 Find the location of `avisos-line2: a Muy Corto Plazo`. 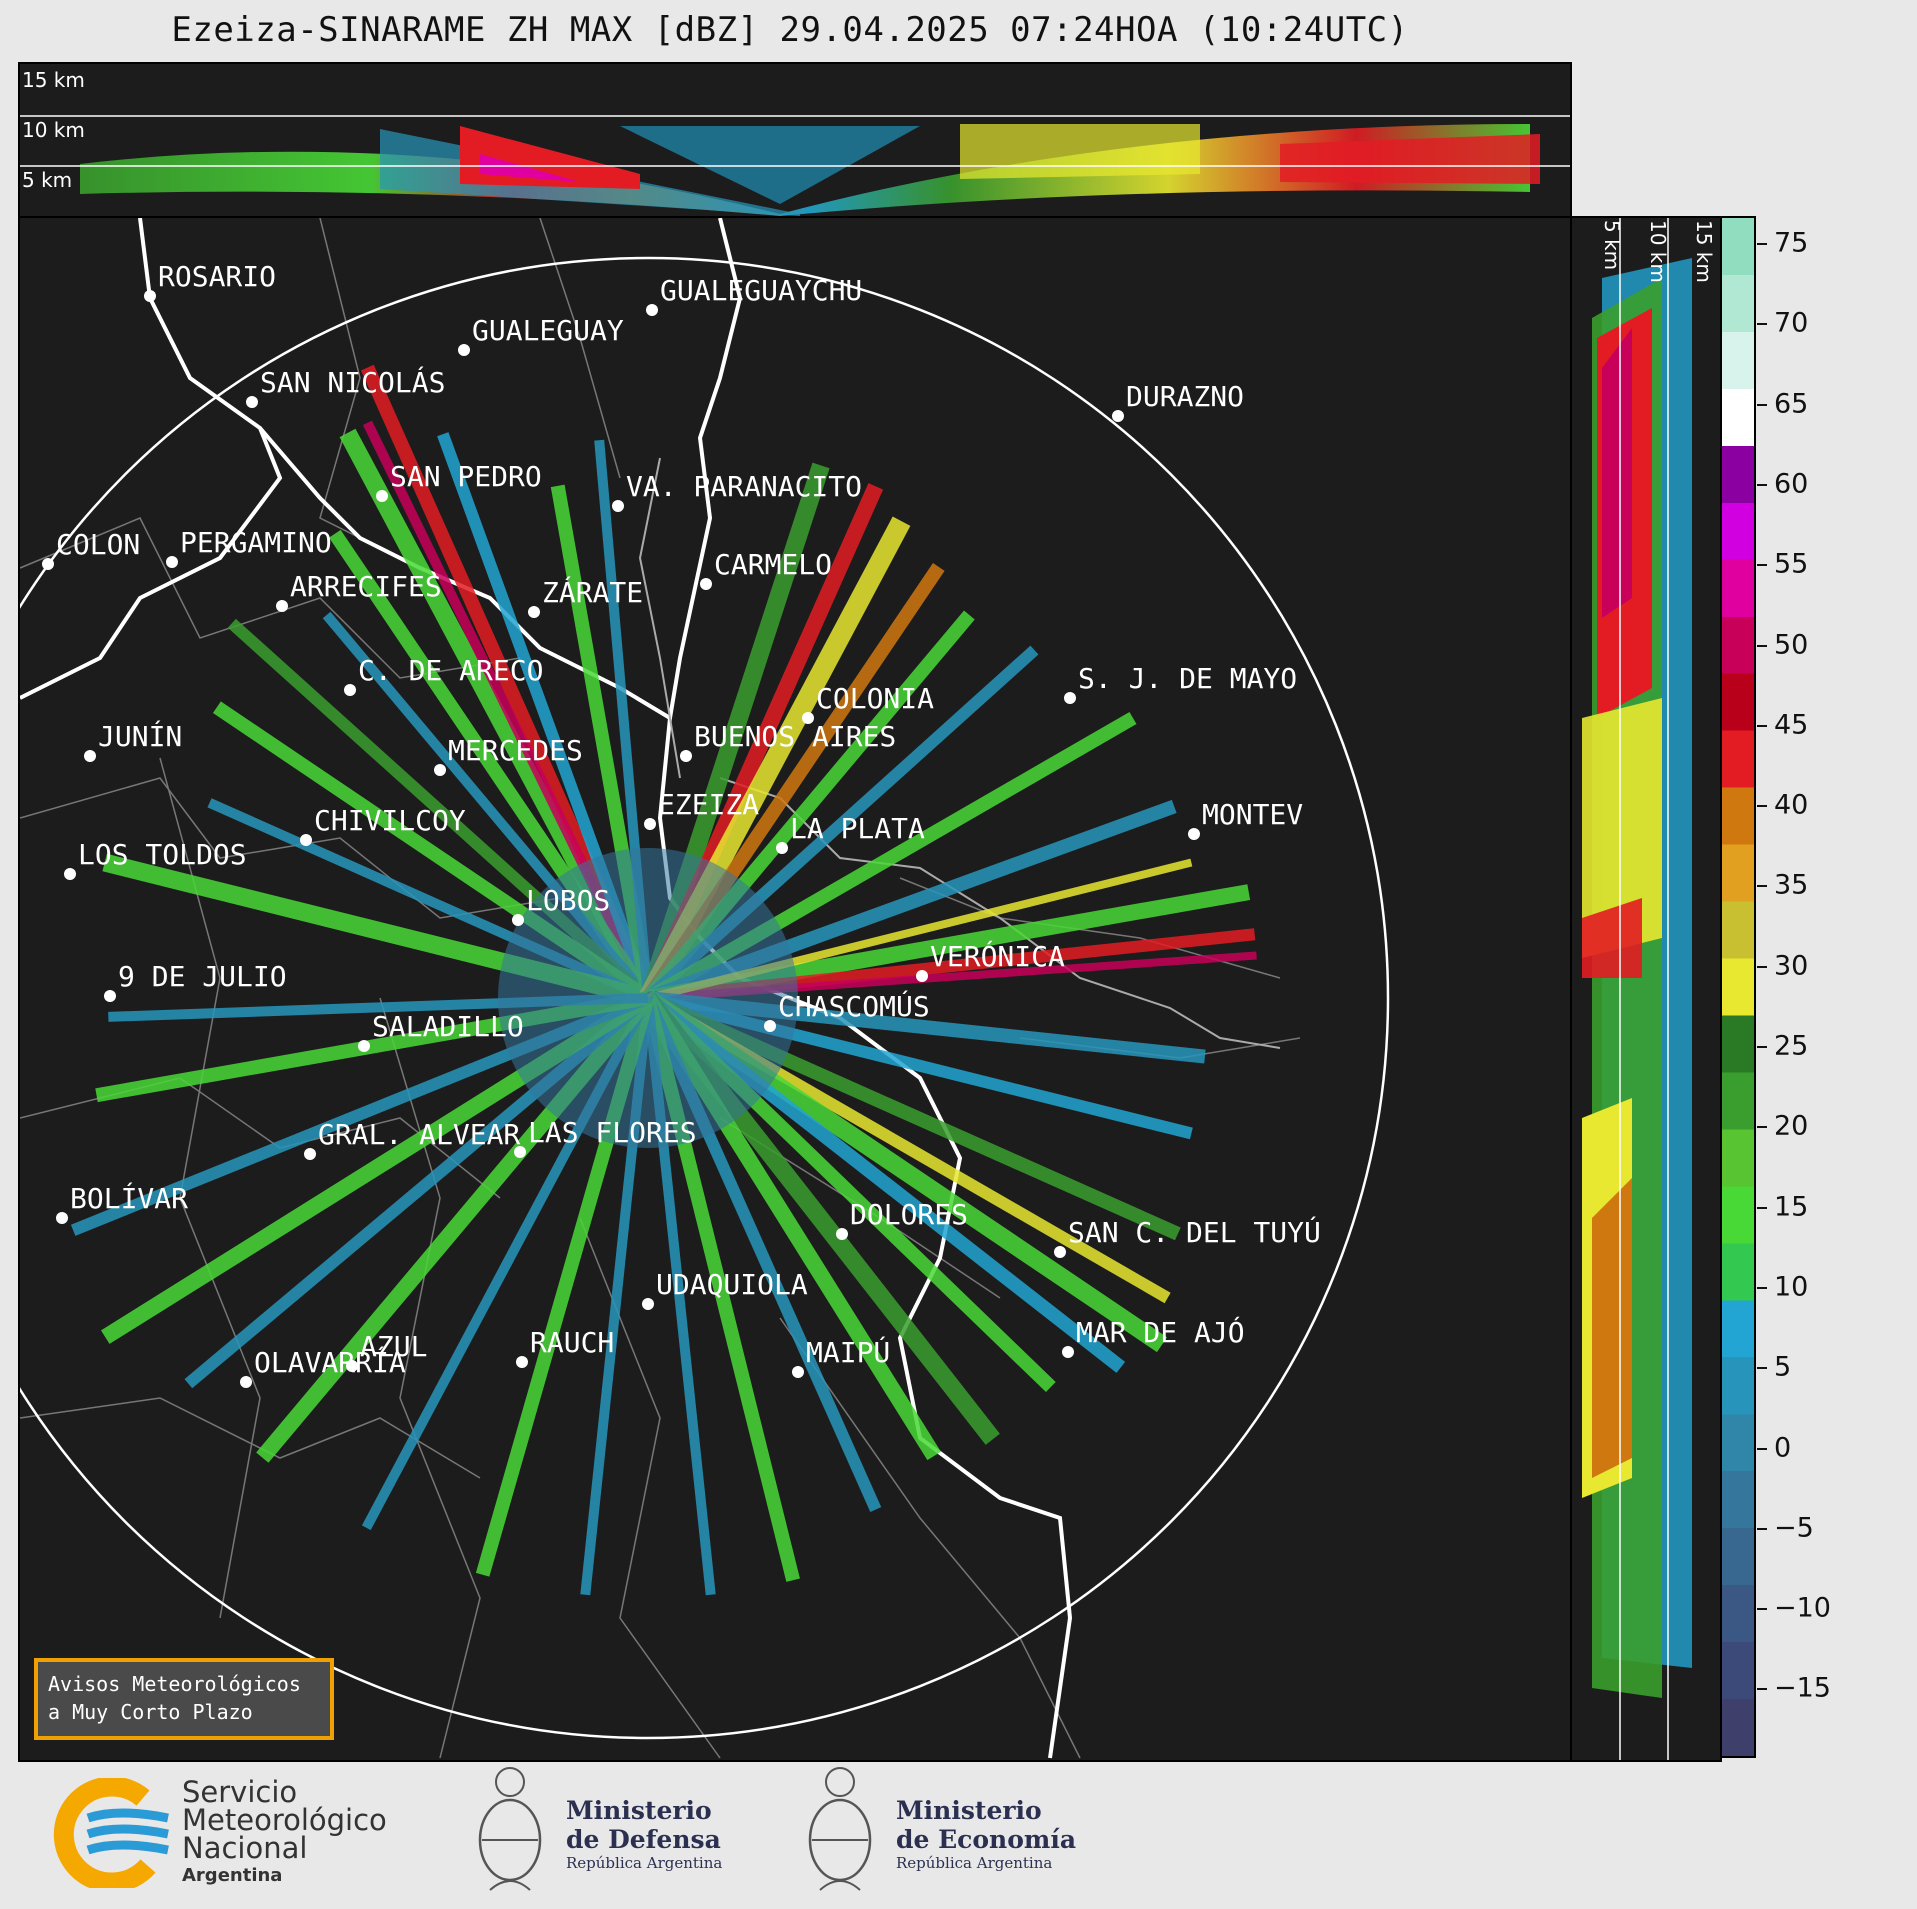

avisos-line2: a Muy Corto Plazo is located at coordinates (150, 1712).